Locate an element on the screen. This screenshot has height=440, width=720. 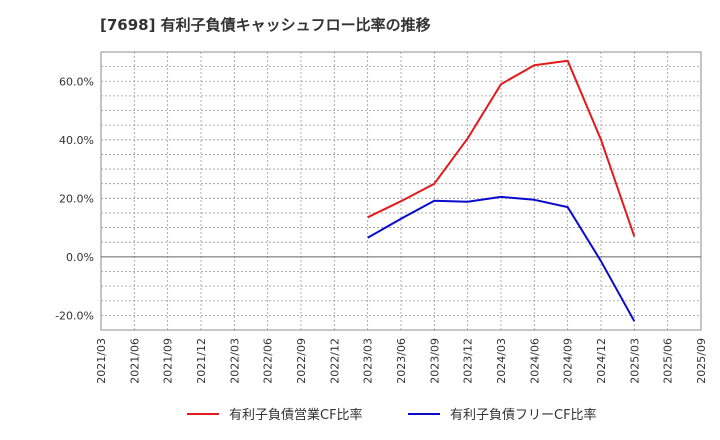
x-tick-label: 2022/06 is located at coordinates (268, 361).